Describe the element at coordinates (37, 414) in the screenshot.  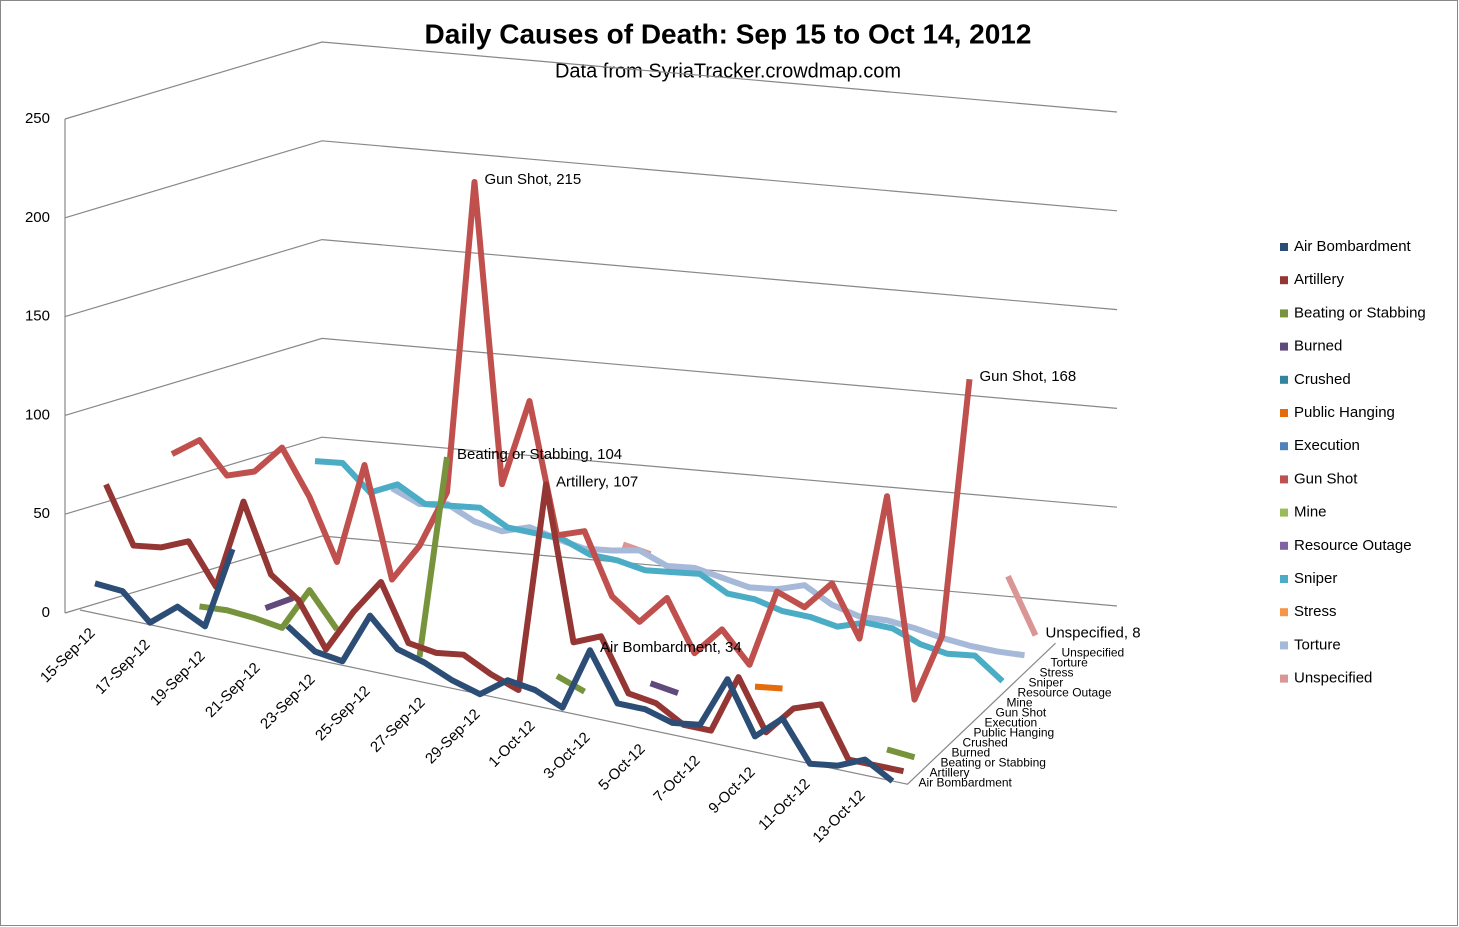
I see `y-tick-label: 100` at that location.